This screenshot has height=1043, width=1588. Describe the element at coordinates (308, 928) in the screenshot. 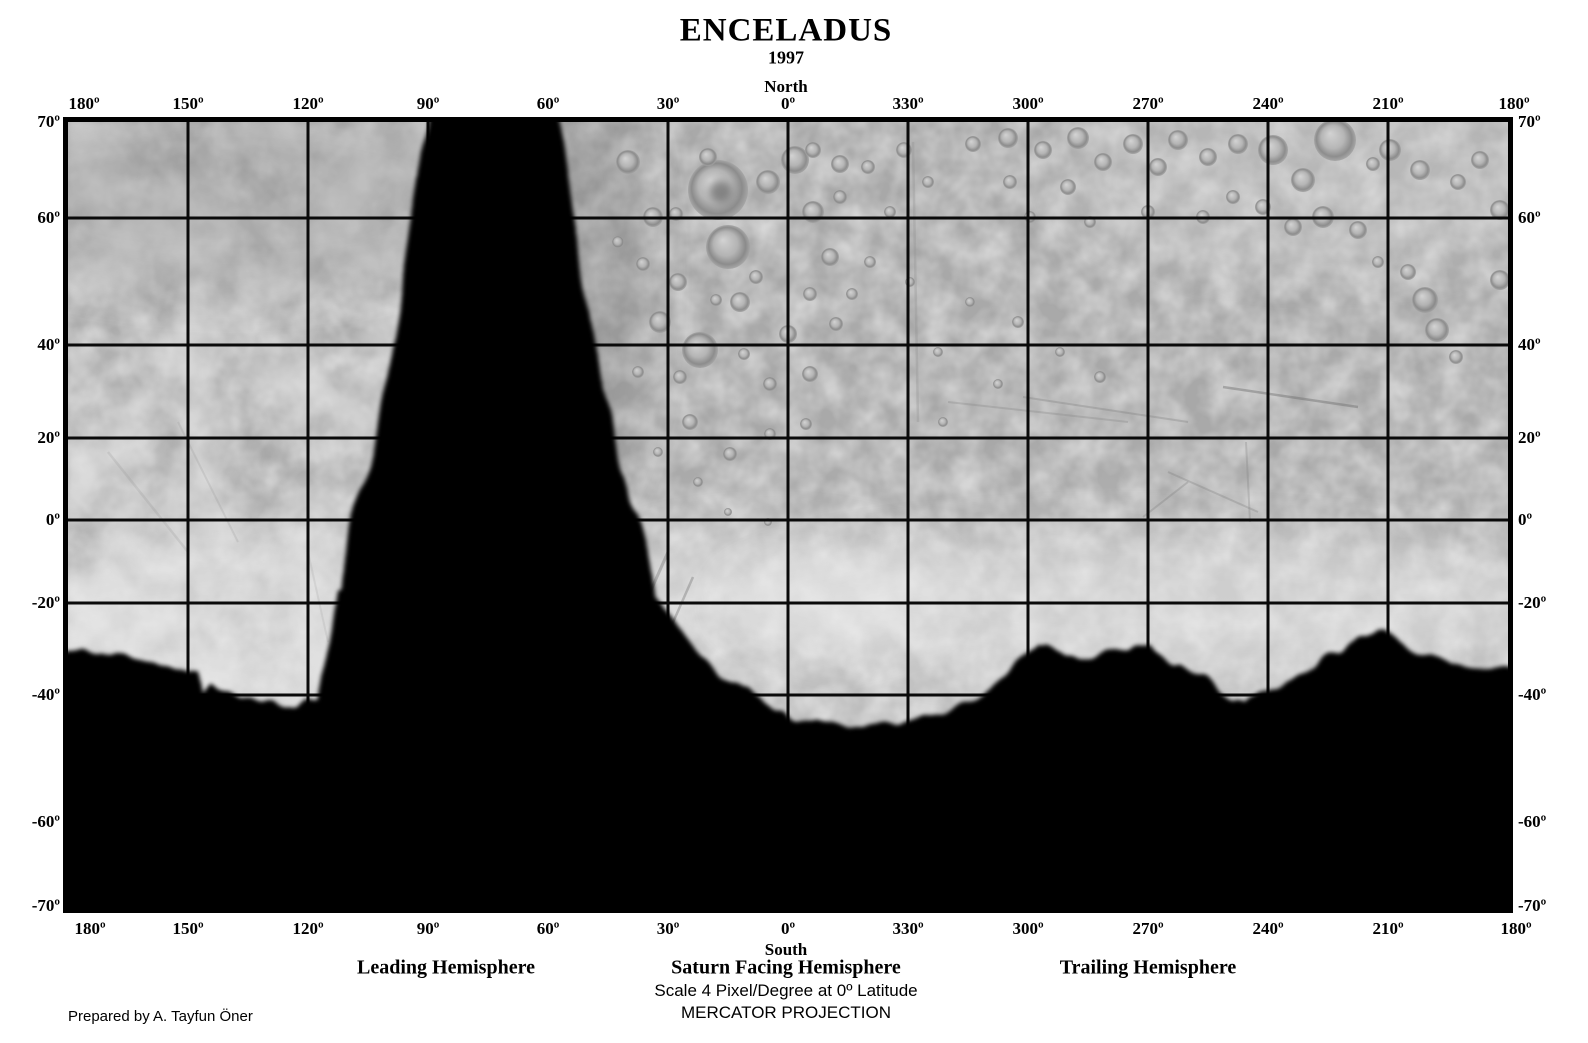

I see `longitude-tick-bottom: 120º` at that location.